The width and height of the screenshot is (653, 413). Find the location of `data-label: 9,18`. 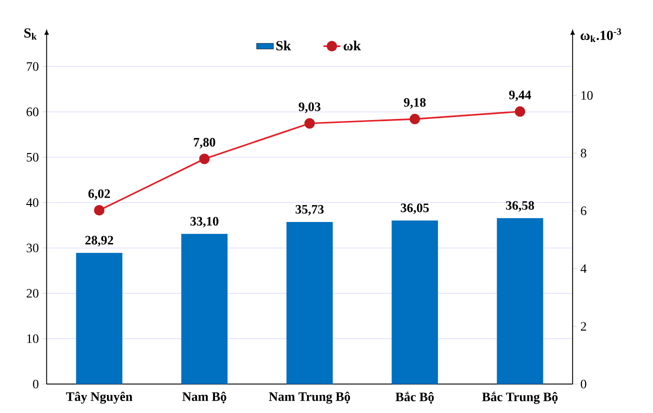

data-label: 9,18 is located at coordinates (415, 103).